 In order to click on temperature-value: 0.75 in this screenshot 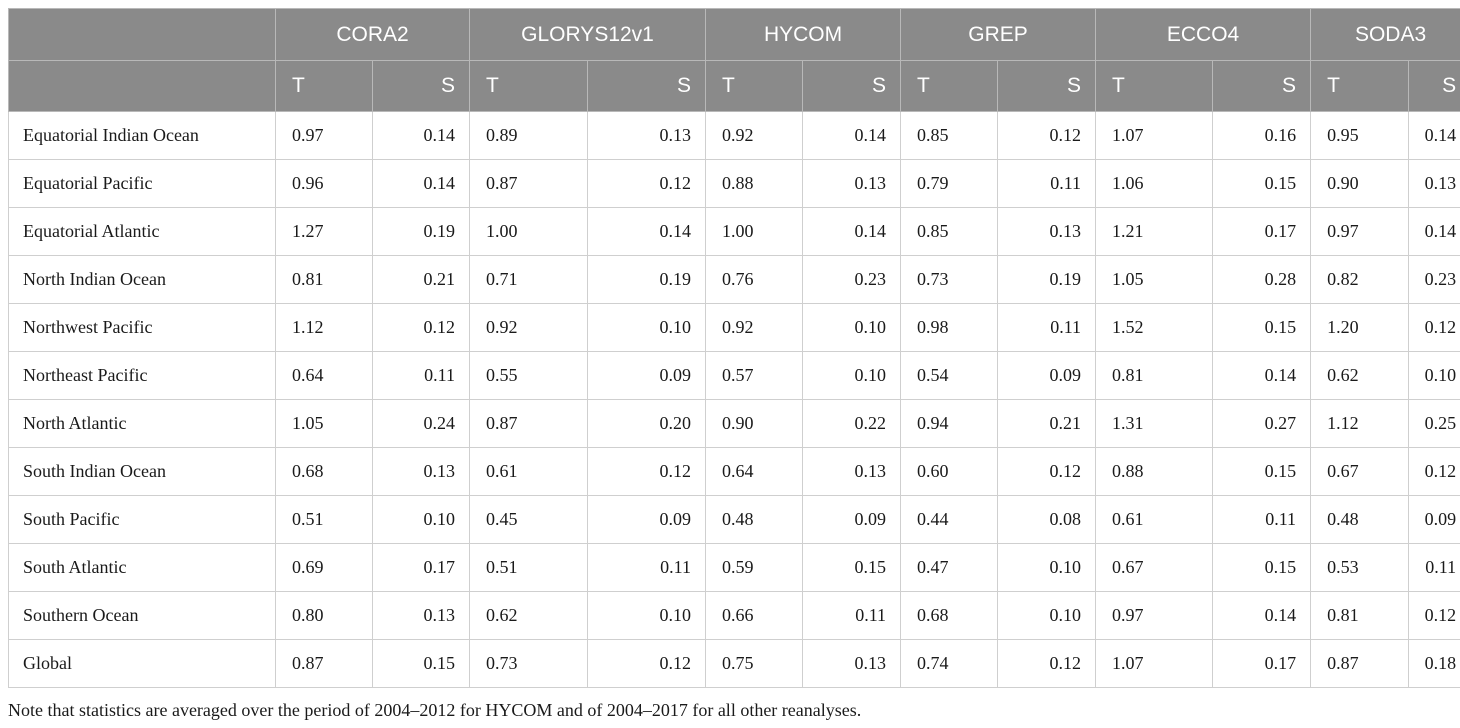, I will do `click(754, 663)`.